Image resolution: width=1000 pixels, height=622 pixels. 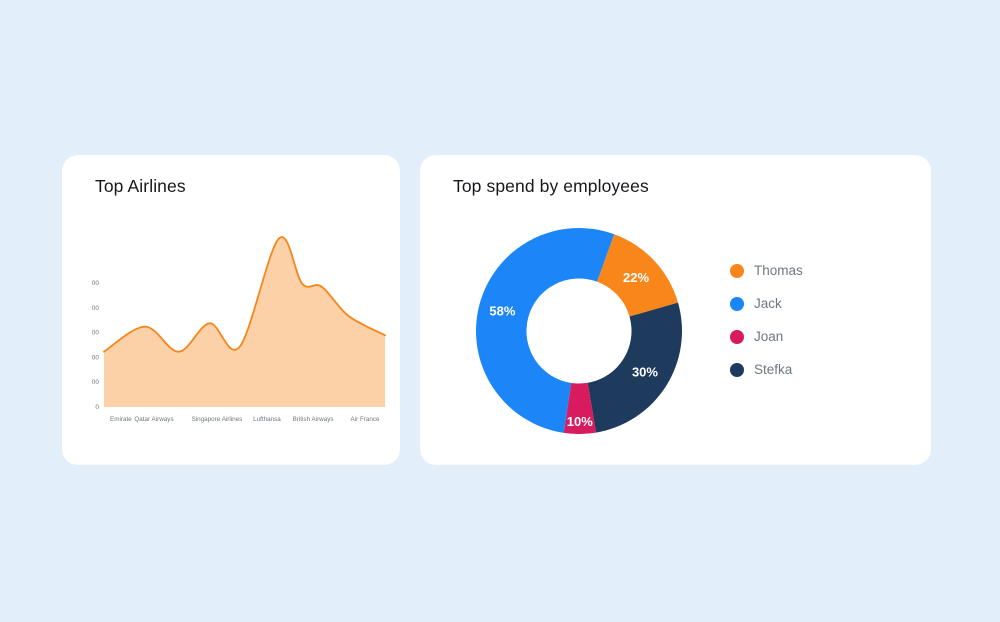 What do you see at coordinates (95, 357) in the screenshot?
I see `y-axis-tick-label: 400` at bounding box center [95, 357].